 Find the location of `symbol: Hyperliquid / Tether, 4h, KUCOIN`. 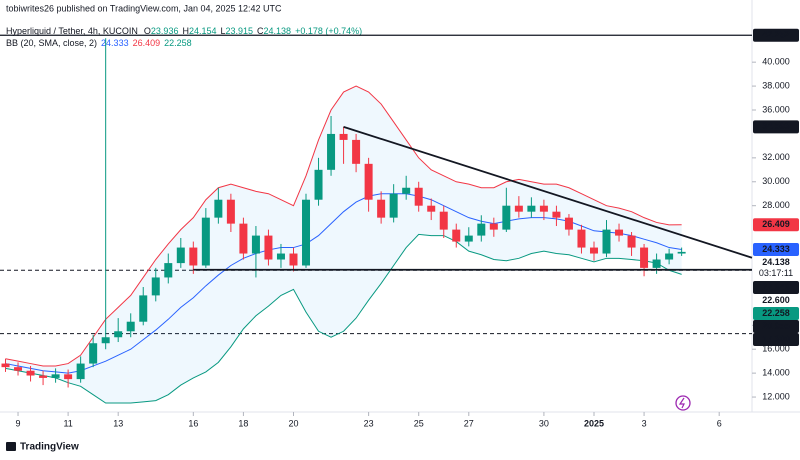

symbol: Hyperliquid / Tether, 4h, KUCOIN is located at coordinates (72, 31).